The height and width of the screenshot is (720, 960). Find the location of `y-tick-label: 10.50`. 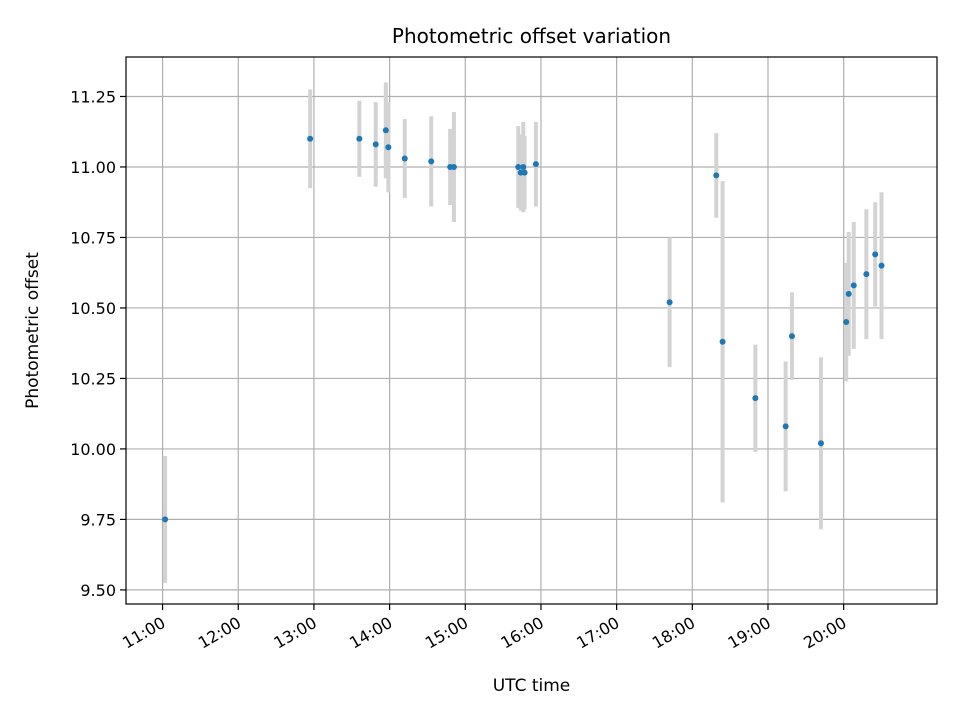

y-tick-label: 10.50 is located at coordinates (93, 308).